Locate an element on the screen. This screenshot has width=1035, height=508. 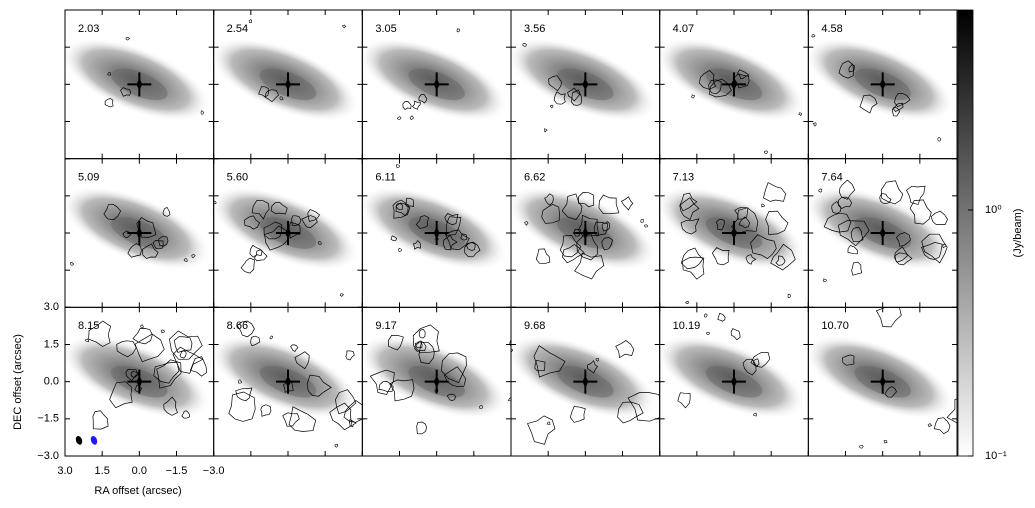
colorbar-tick-label: 10⁰ is located at coordinates (993, 210).